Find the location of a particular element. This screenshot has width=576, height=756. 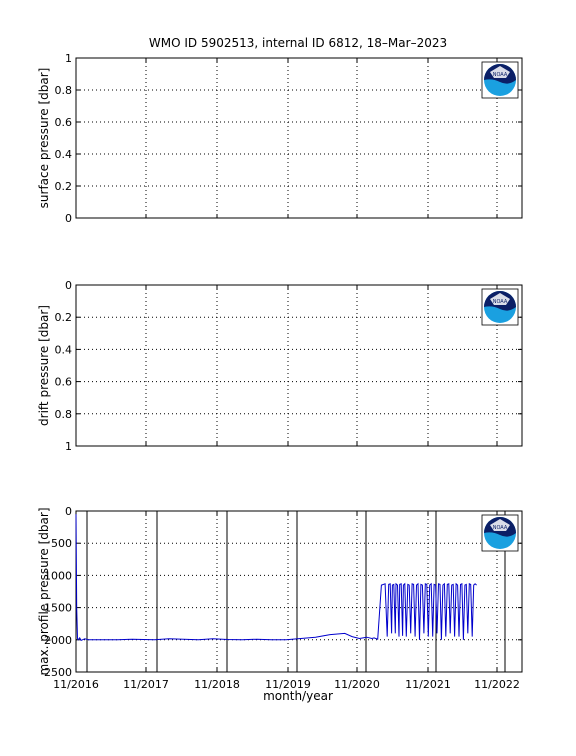

y-tick-label: 1500 is located at coordinates (58, 608).